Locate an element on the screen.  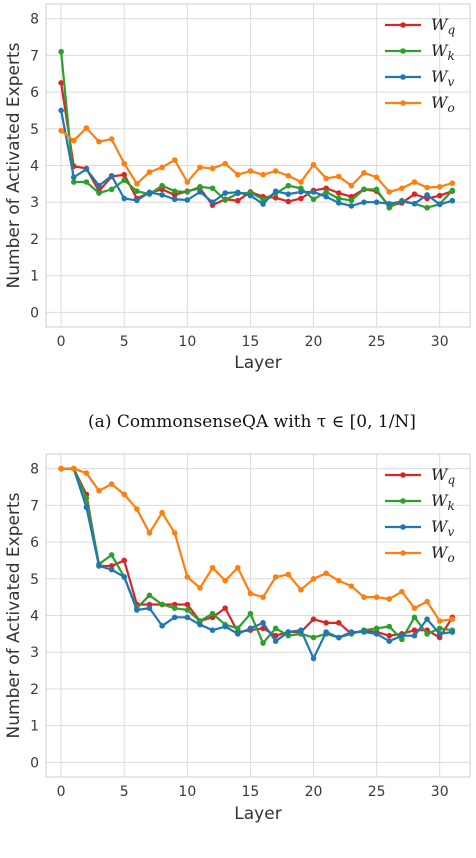
x-tick-label: 20 is located at coordinates (314, 792).